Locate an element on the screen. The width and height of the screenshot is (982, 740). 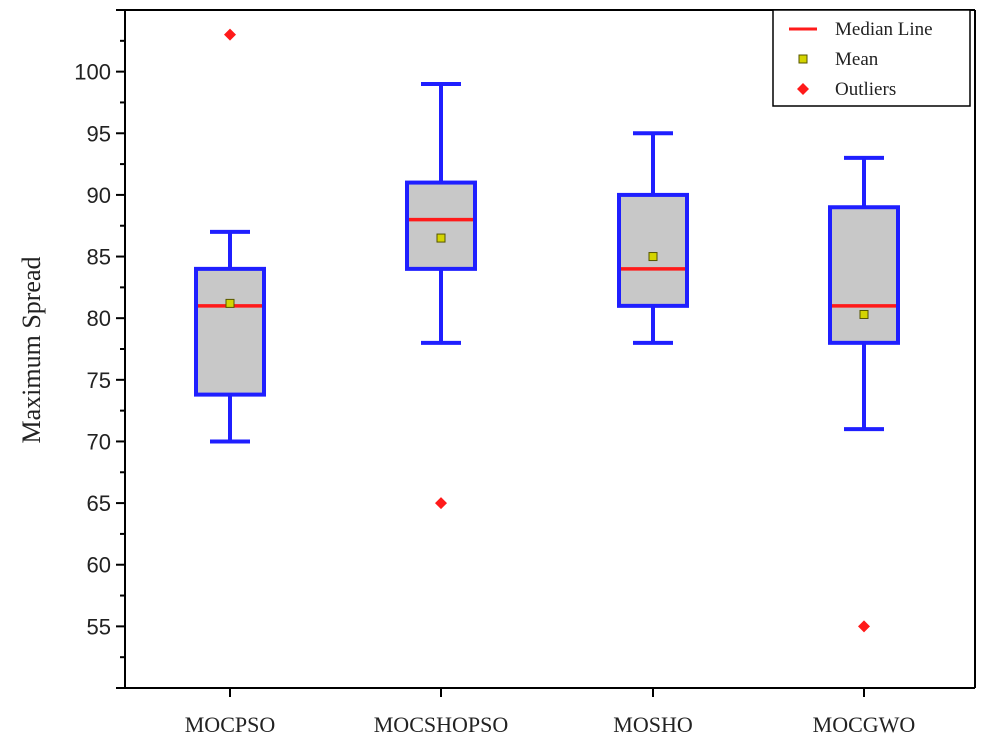
x-tick-label: MOSHO is located at coordinates (652, 724).